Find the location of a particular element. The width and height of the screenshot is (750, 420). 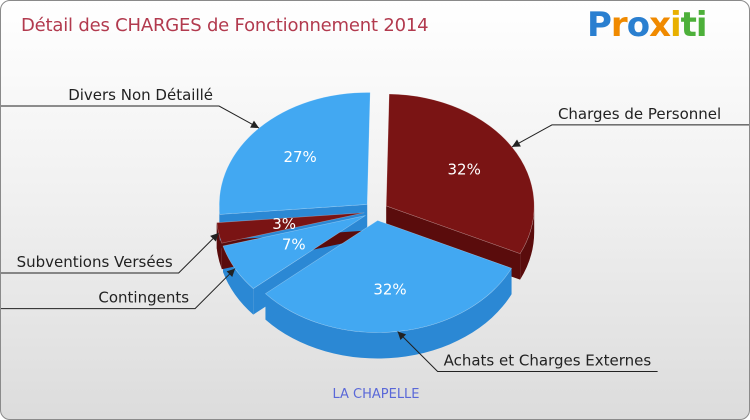

pie-percent-labels: 32% 32% 7% 3% 27% is located at coordinates (376, 223).